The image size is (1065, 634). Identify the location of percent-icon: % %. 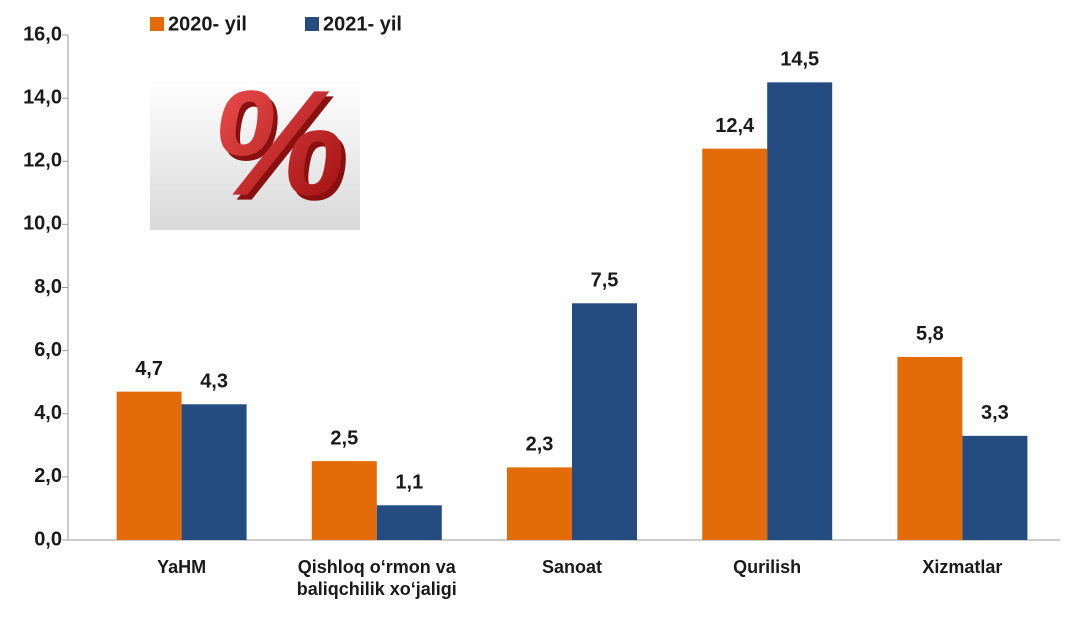
(257, 145).